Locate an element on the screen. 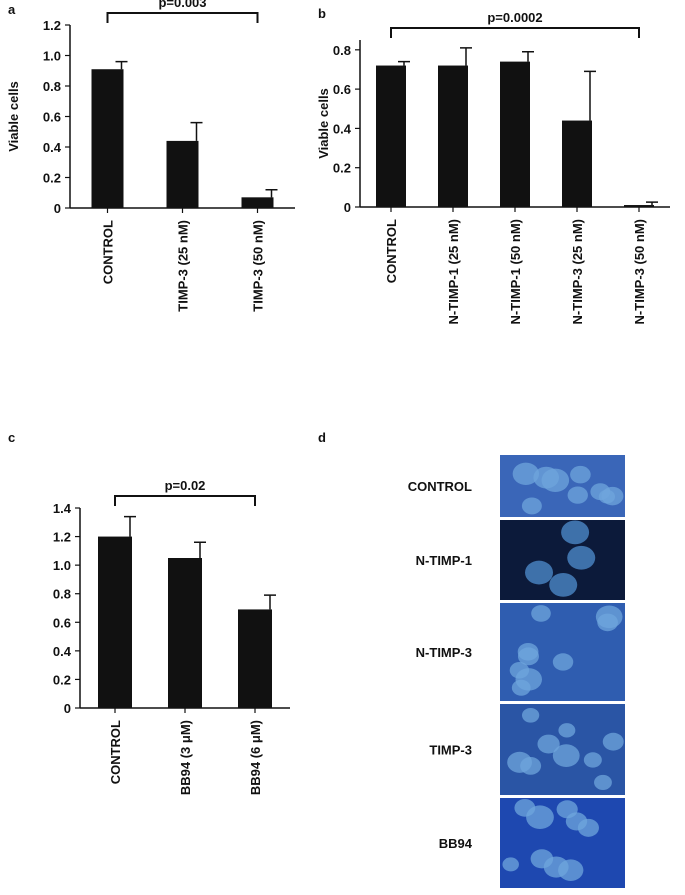  x-tick-label: N-TIMP-1 (50 nM) is located at coordinates (515, 271).